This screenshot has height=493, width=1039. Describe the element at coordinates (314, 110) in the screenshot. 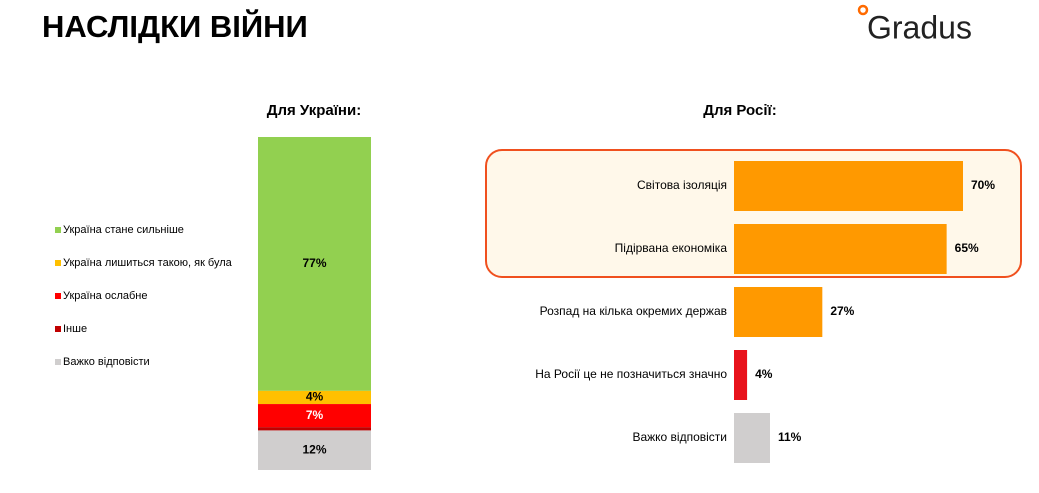

I see `chart-title: Для України:` at that location.